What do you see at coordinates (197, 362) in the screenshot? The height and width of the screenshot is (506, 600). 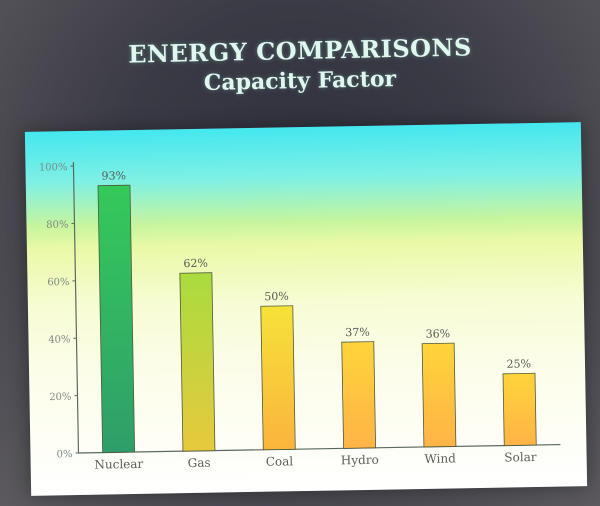 I see `bar-gas` at bounding box center [197, 362].